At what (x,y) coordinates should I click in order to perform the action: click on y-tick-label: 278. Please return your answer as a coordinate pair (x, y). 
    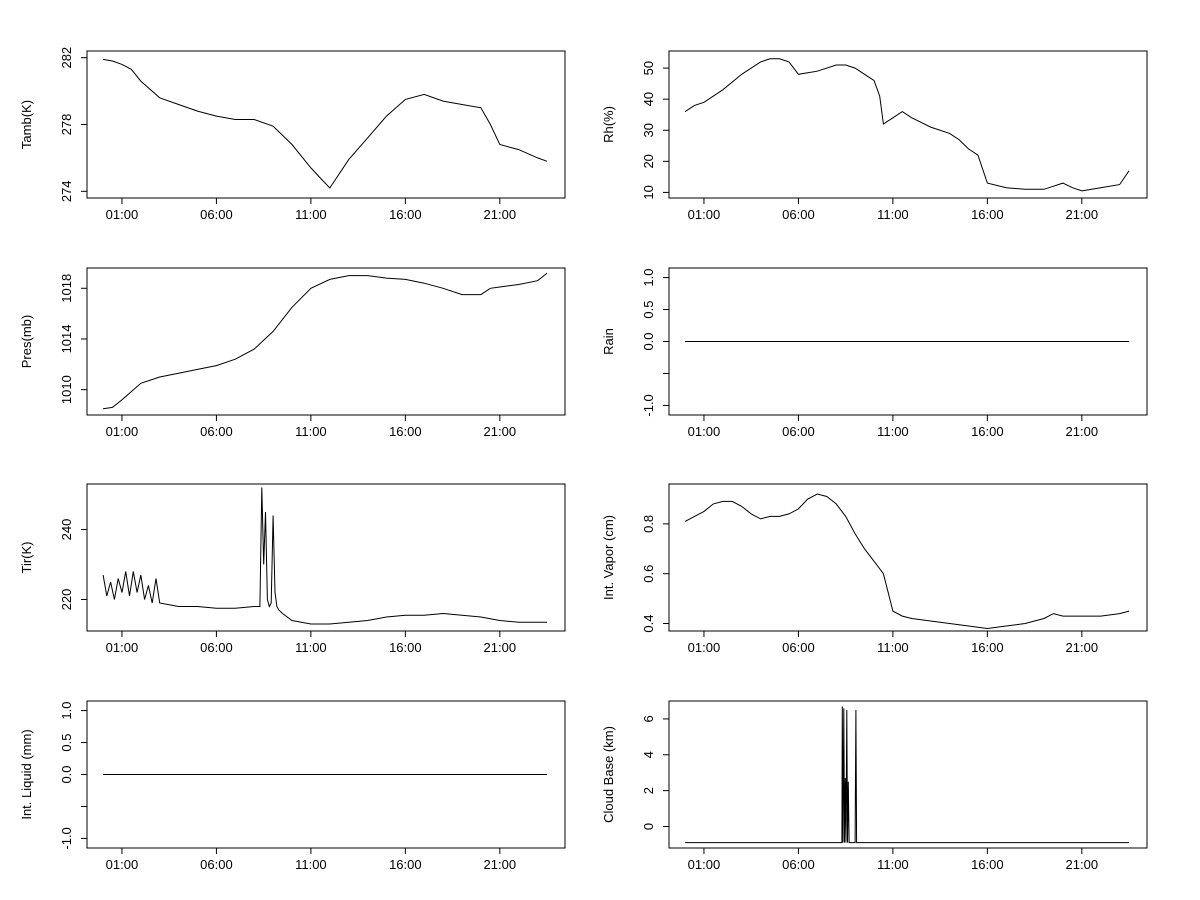
    Looking at the image, I should click on (66, 125).